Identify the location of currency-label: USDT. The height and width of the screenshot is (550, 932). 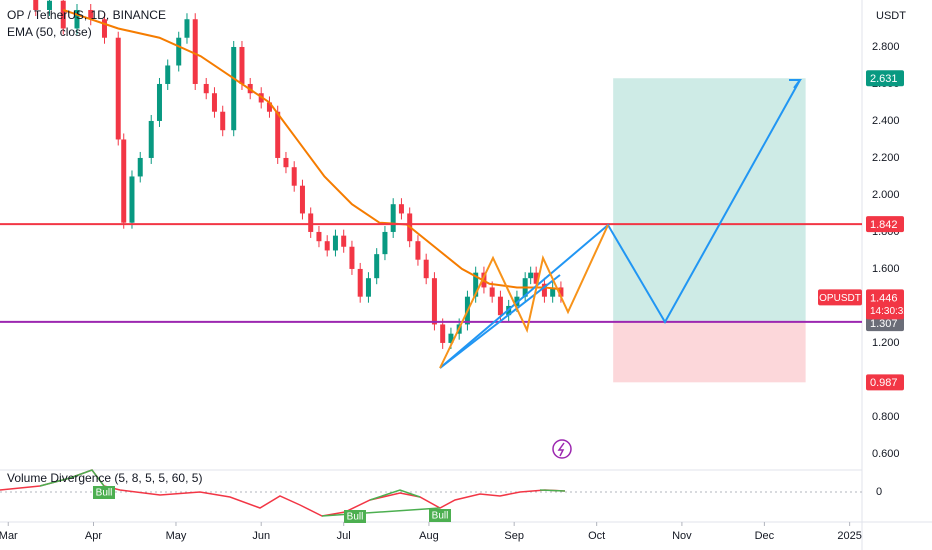
(891, 16).